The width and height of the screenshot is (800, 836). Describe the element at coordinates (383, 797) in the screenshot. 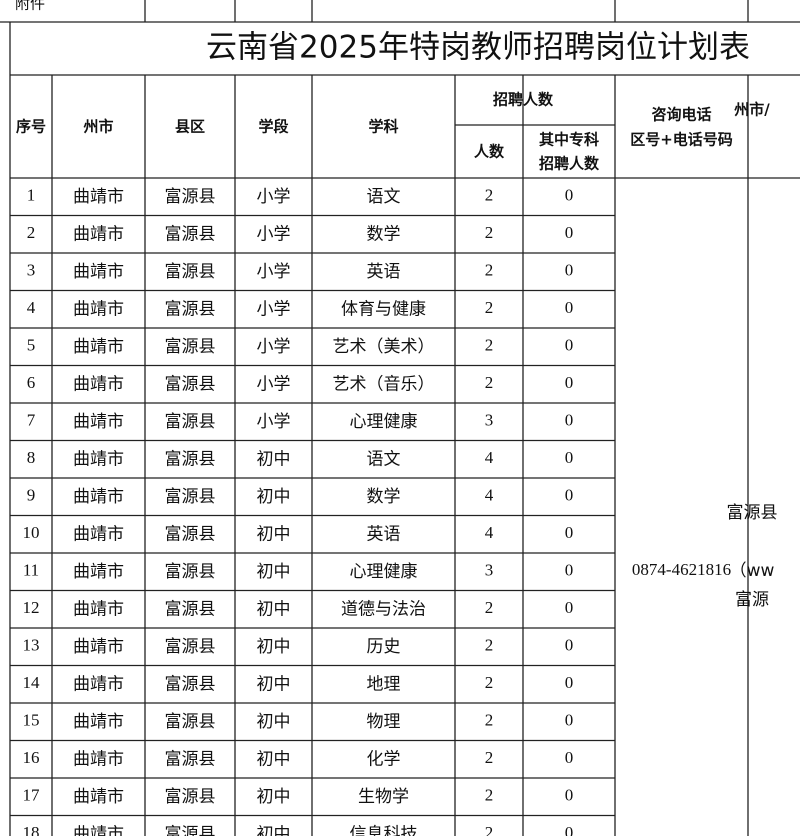

I see `table-cell: 生物学` at that location.